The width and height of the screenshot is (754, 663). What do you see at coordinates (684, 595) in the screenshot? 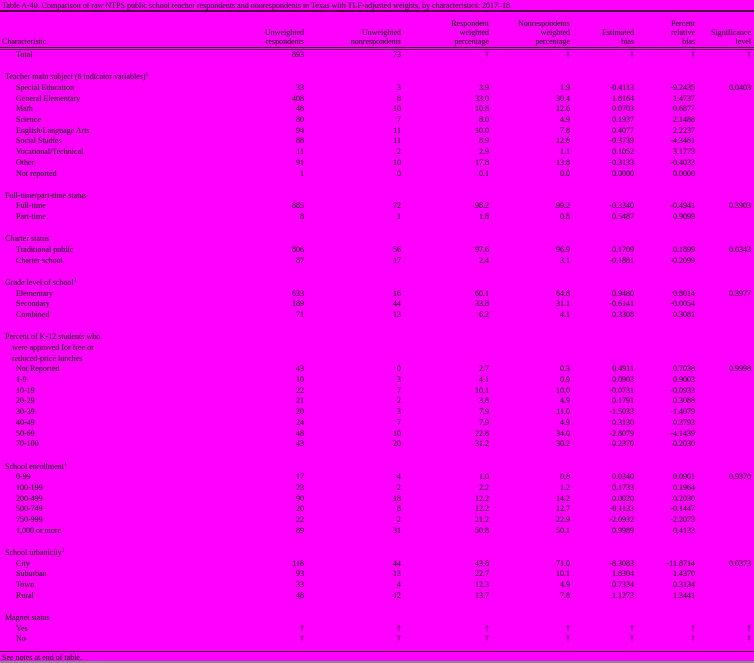
I see `cell-value: 1.3441` at bounding box center [684, 595].